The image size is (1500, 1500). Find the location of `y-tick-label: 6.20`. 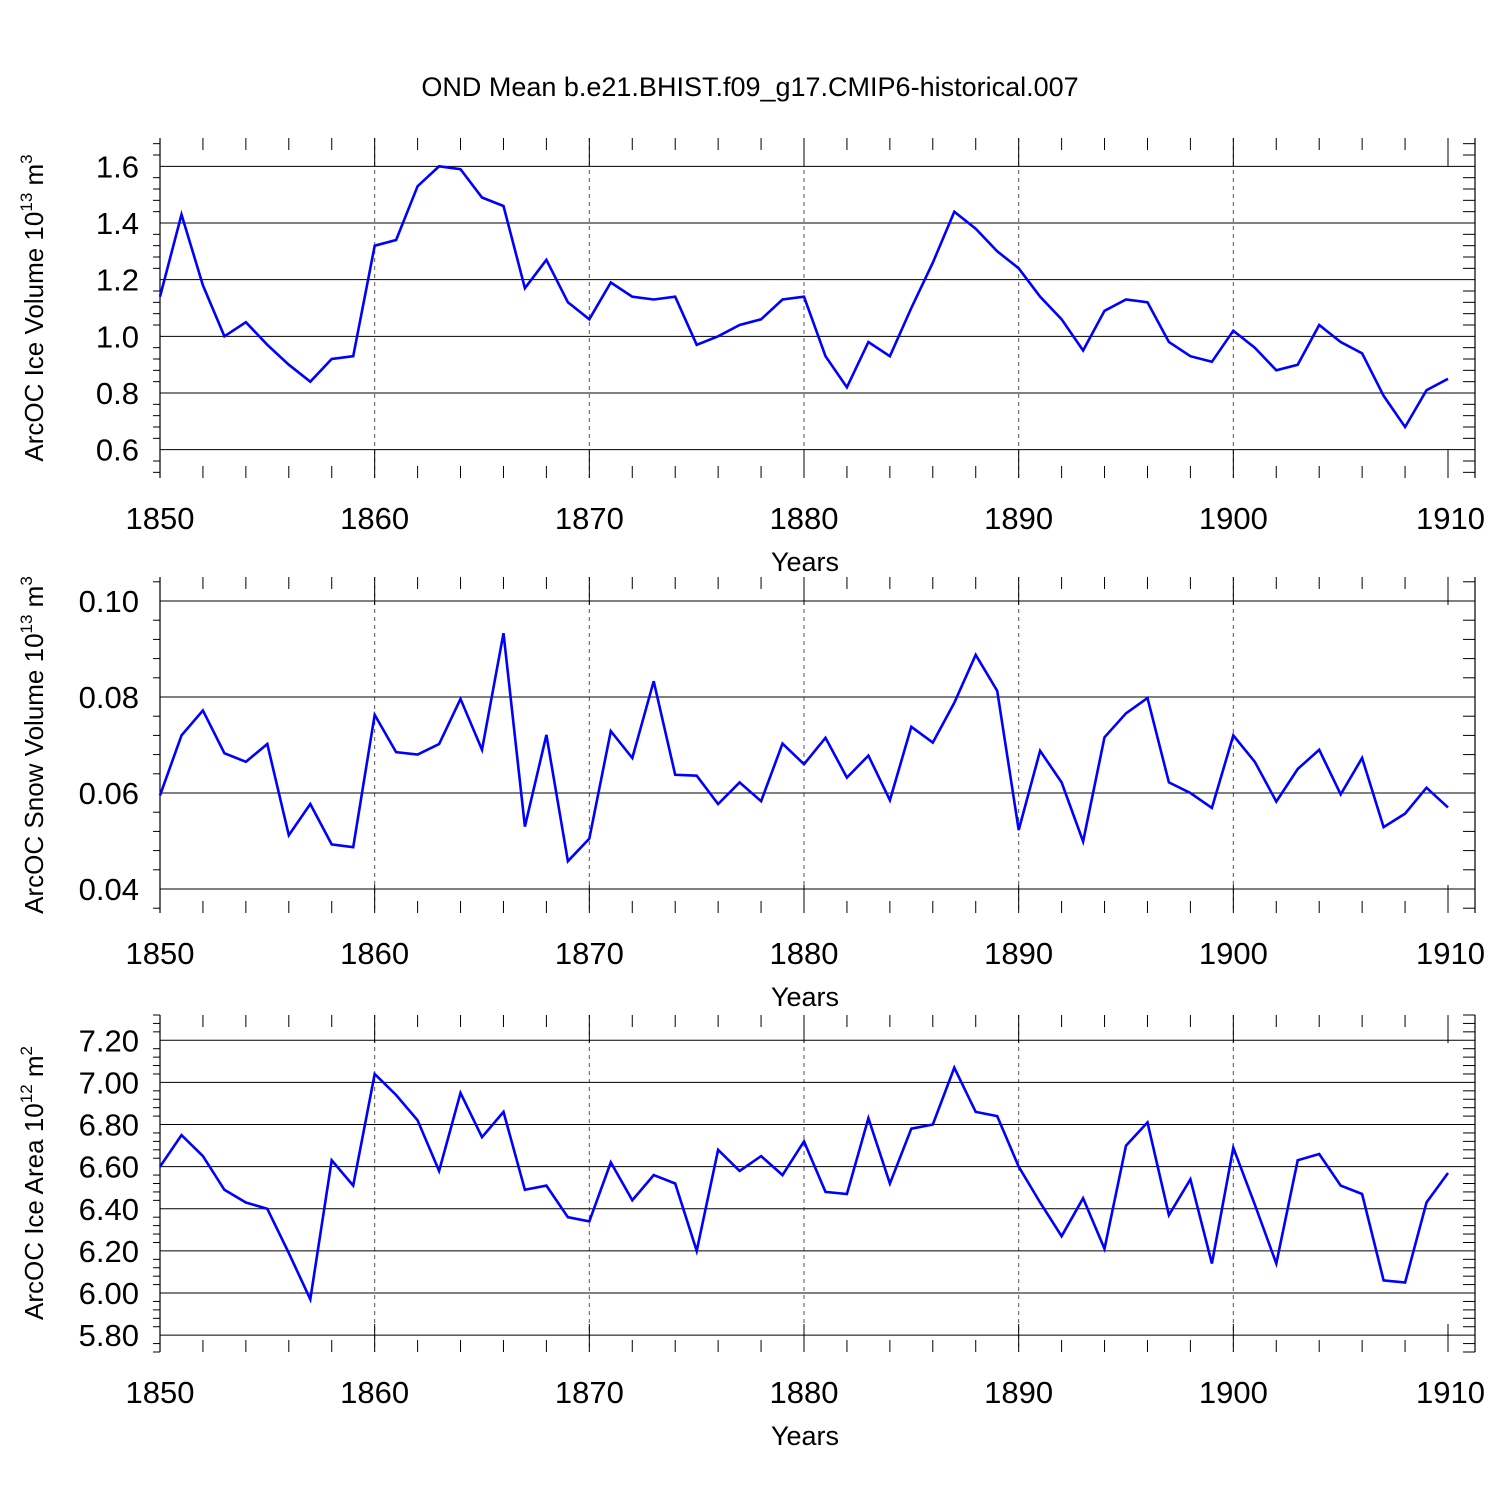

y-tick-label: 6.20 is located at coordinates (109, 1251).